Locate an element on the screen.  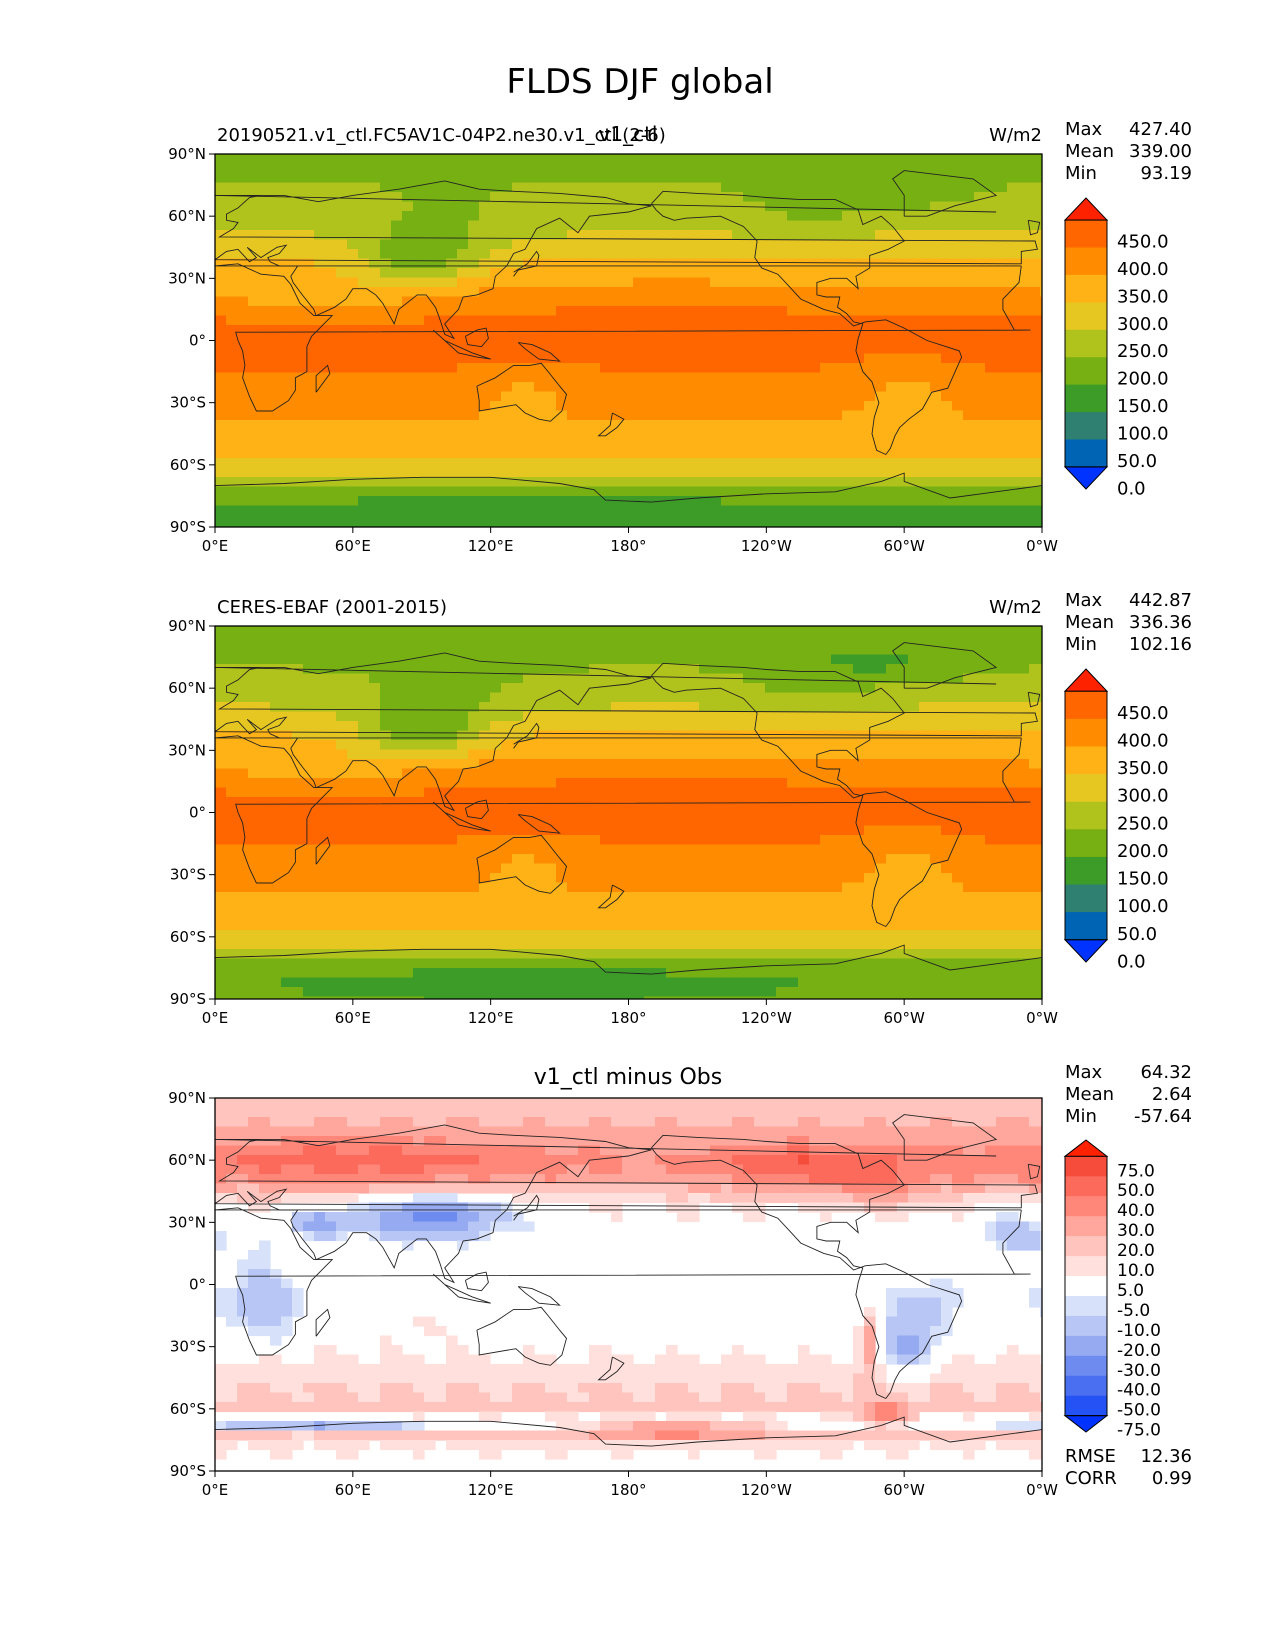
stat-label: RMSE is located at coordinates (1090, 1456).